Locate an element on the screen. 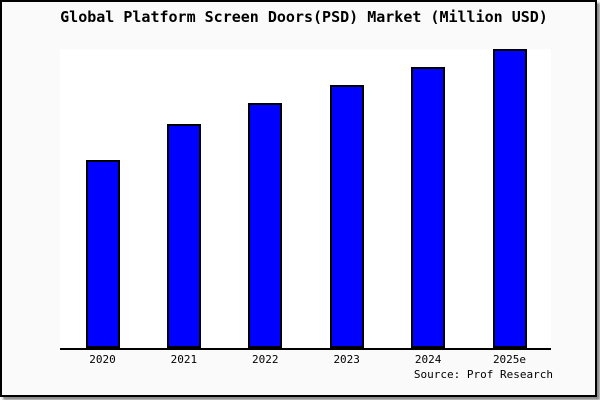 This screenshot has width=600, height=400. x-tick-label-2020: 2020 is located at coordinates (102, 359).